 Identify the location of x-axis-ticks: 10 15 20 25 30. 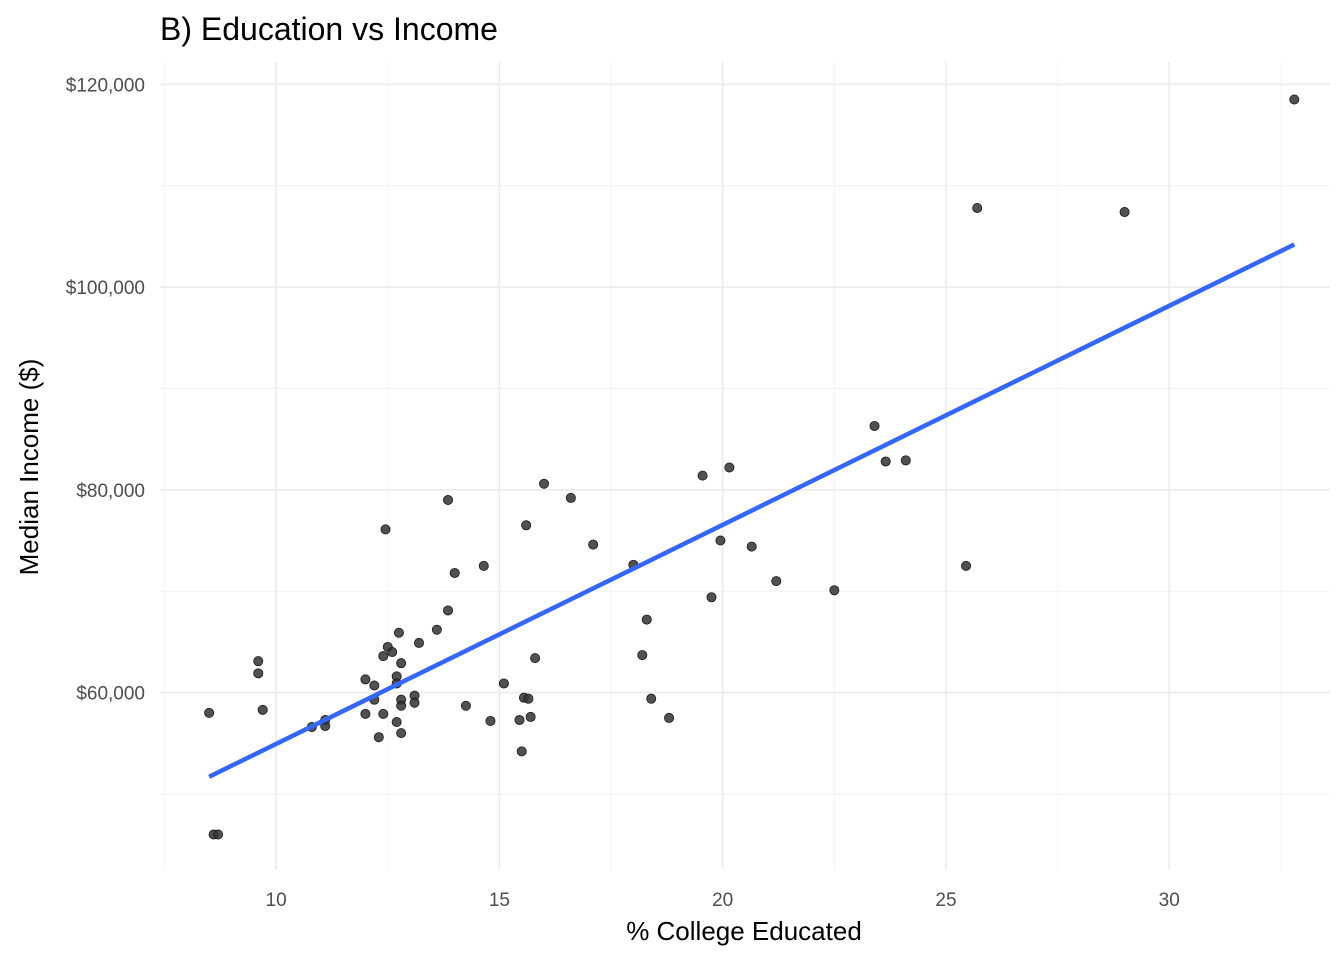
(723, 900).